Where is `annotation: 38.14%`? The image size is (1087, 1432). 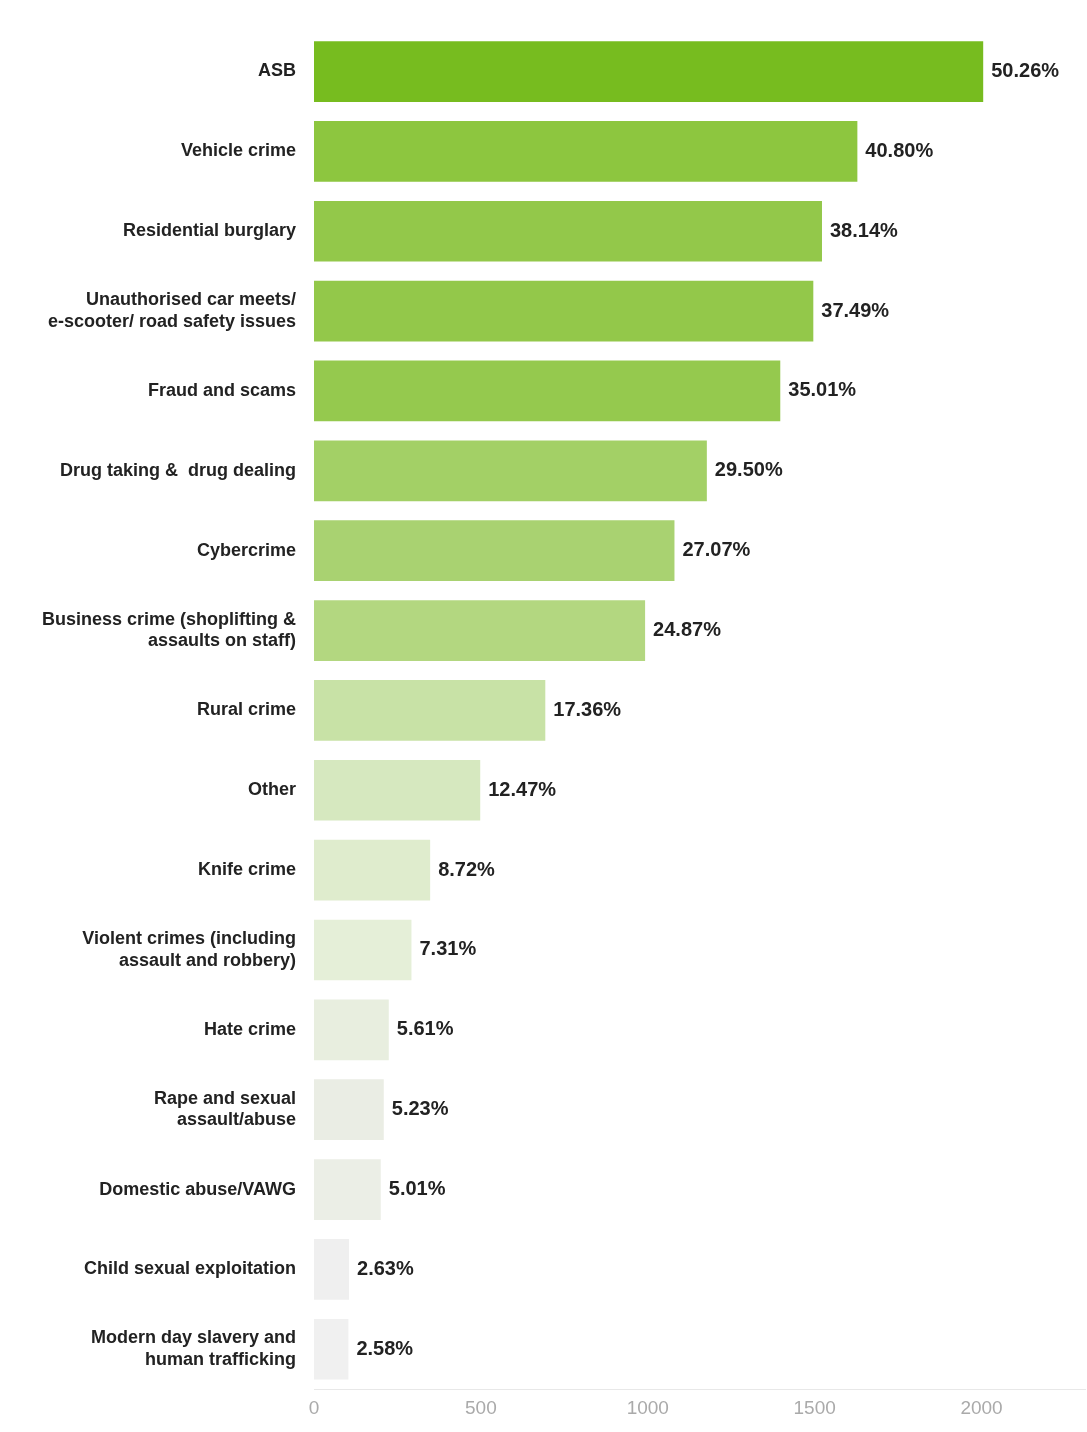 annotation: 38.14% is located at coordinates (864, 229).